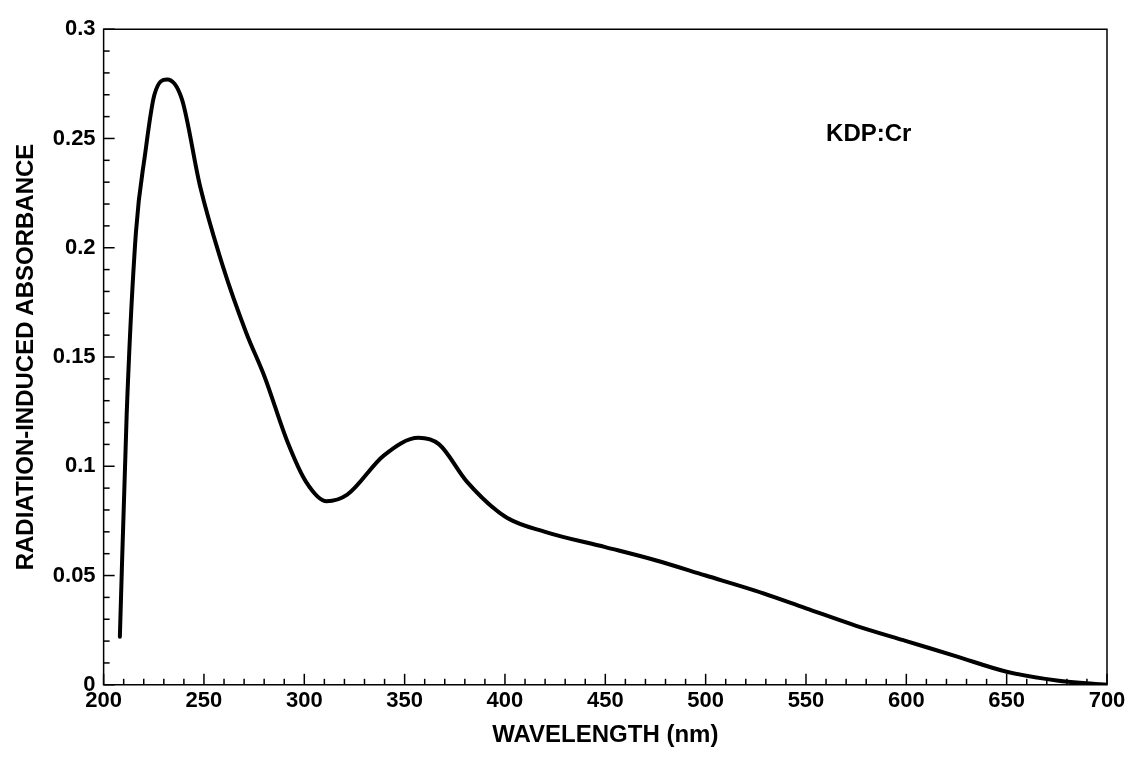 This screenshot has height=762, width=1145. What do you see at coordinates (605, 734) in the screenshot?
I see `x-axis-title: WAVELENGTH (nm)` at bounding box center [605, 734].